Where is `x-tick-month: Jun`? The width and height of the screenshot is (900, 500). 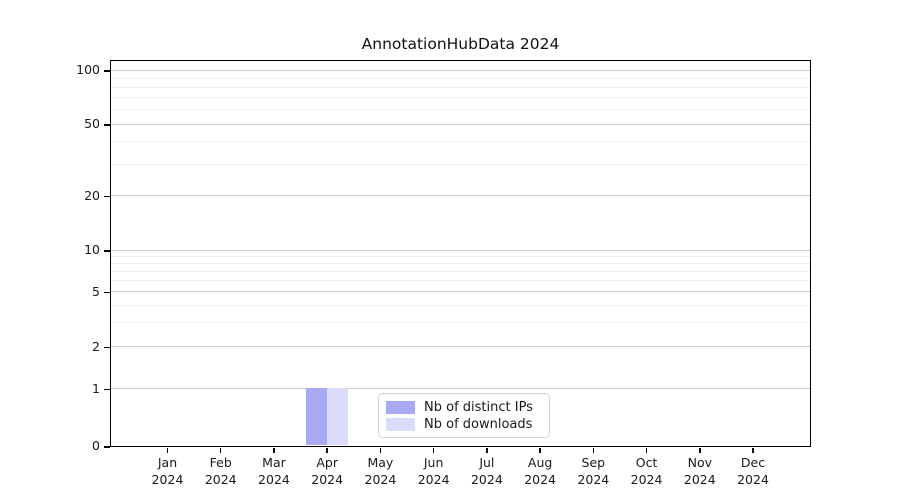 x-tick-month: Jun is located at coordinates (433, 462).